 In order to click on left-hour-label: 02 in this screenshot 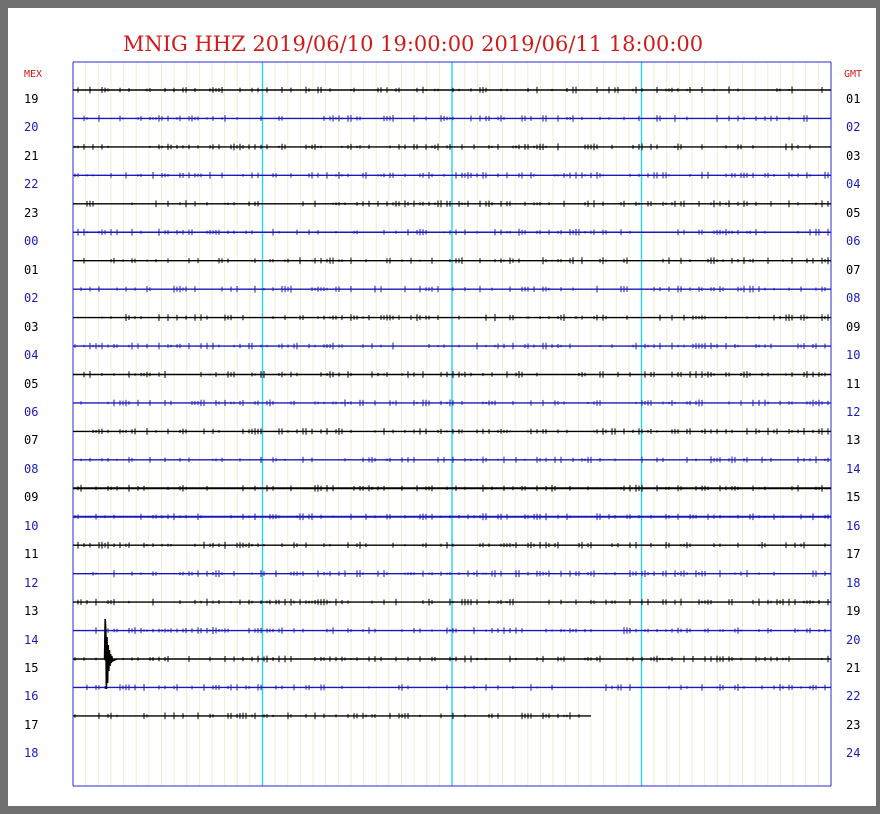, I will do `click(31, 298)`.